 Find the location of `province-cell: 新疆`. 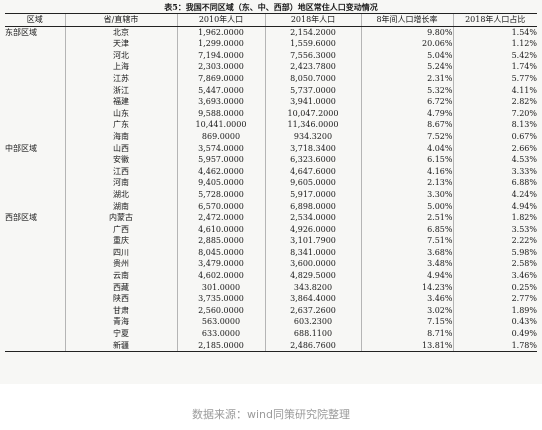

province-cell: 新疆 is located at coordinates (120, 346).